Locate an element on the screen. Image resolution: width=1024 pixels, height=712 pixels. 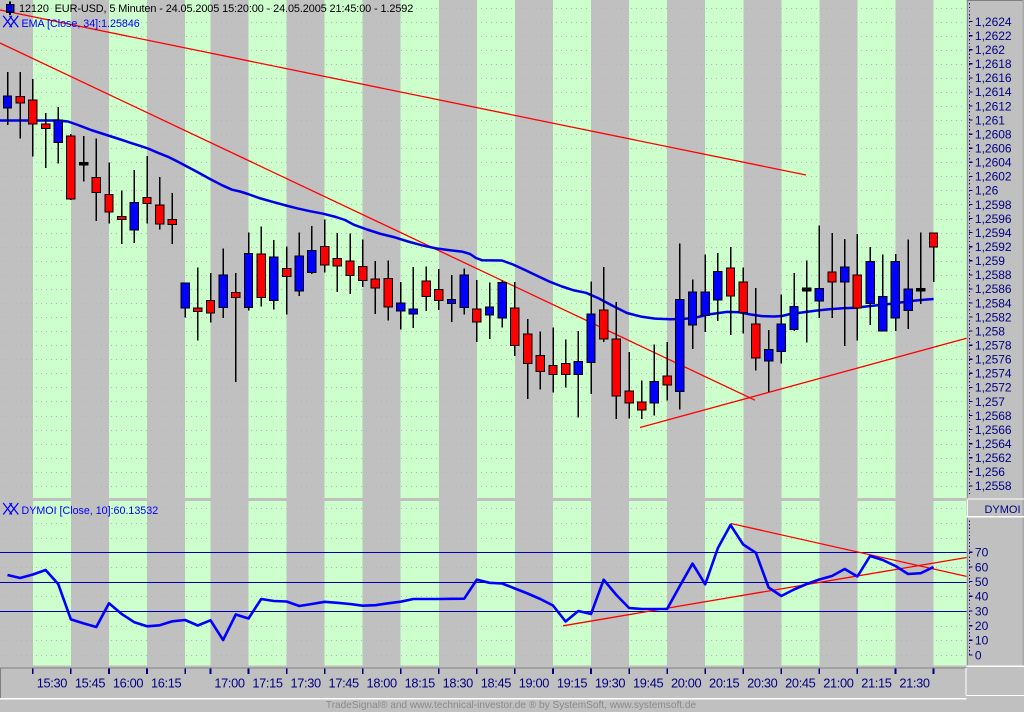
svg-text: 1,26 is located at coordinates (987, 191).